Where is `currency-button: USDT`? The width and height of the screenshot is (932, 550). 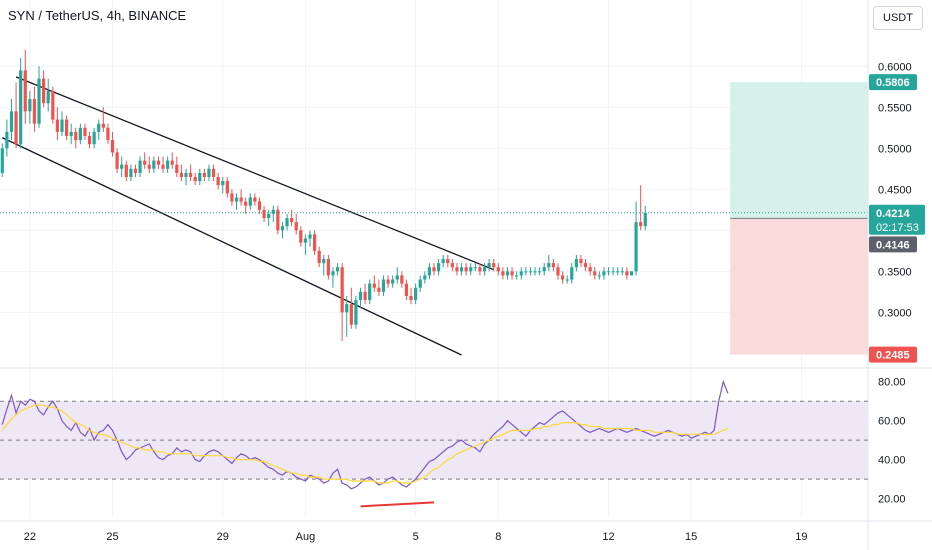
currency-button: USDT is located at coordinates (898, 18).